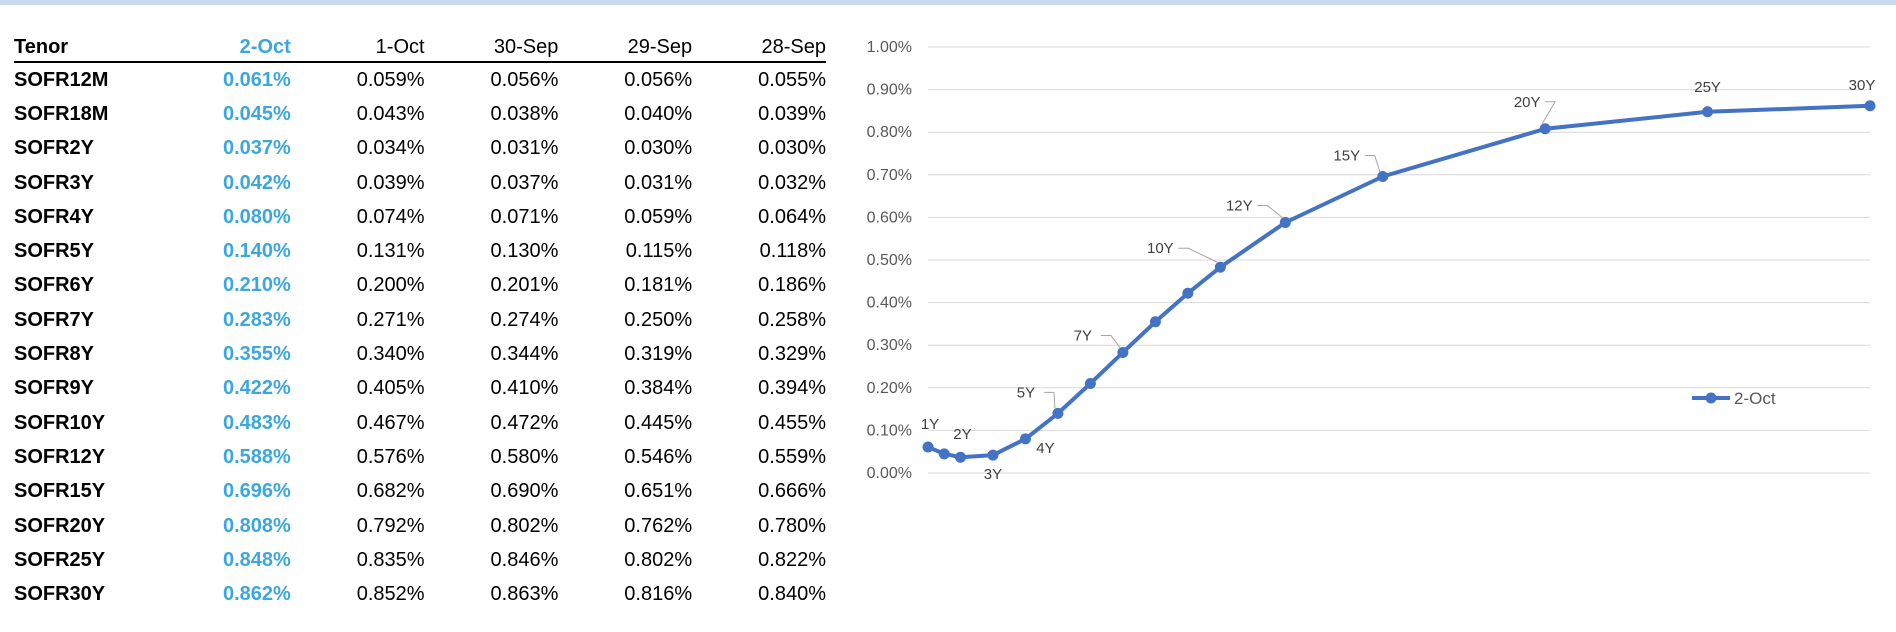  What do you see at coordinates (658, 285) in the screenshot?
I see `rate-cell: 0.181%` at bounding box center [658, 285].